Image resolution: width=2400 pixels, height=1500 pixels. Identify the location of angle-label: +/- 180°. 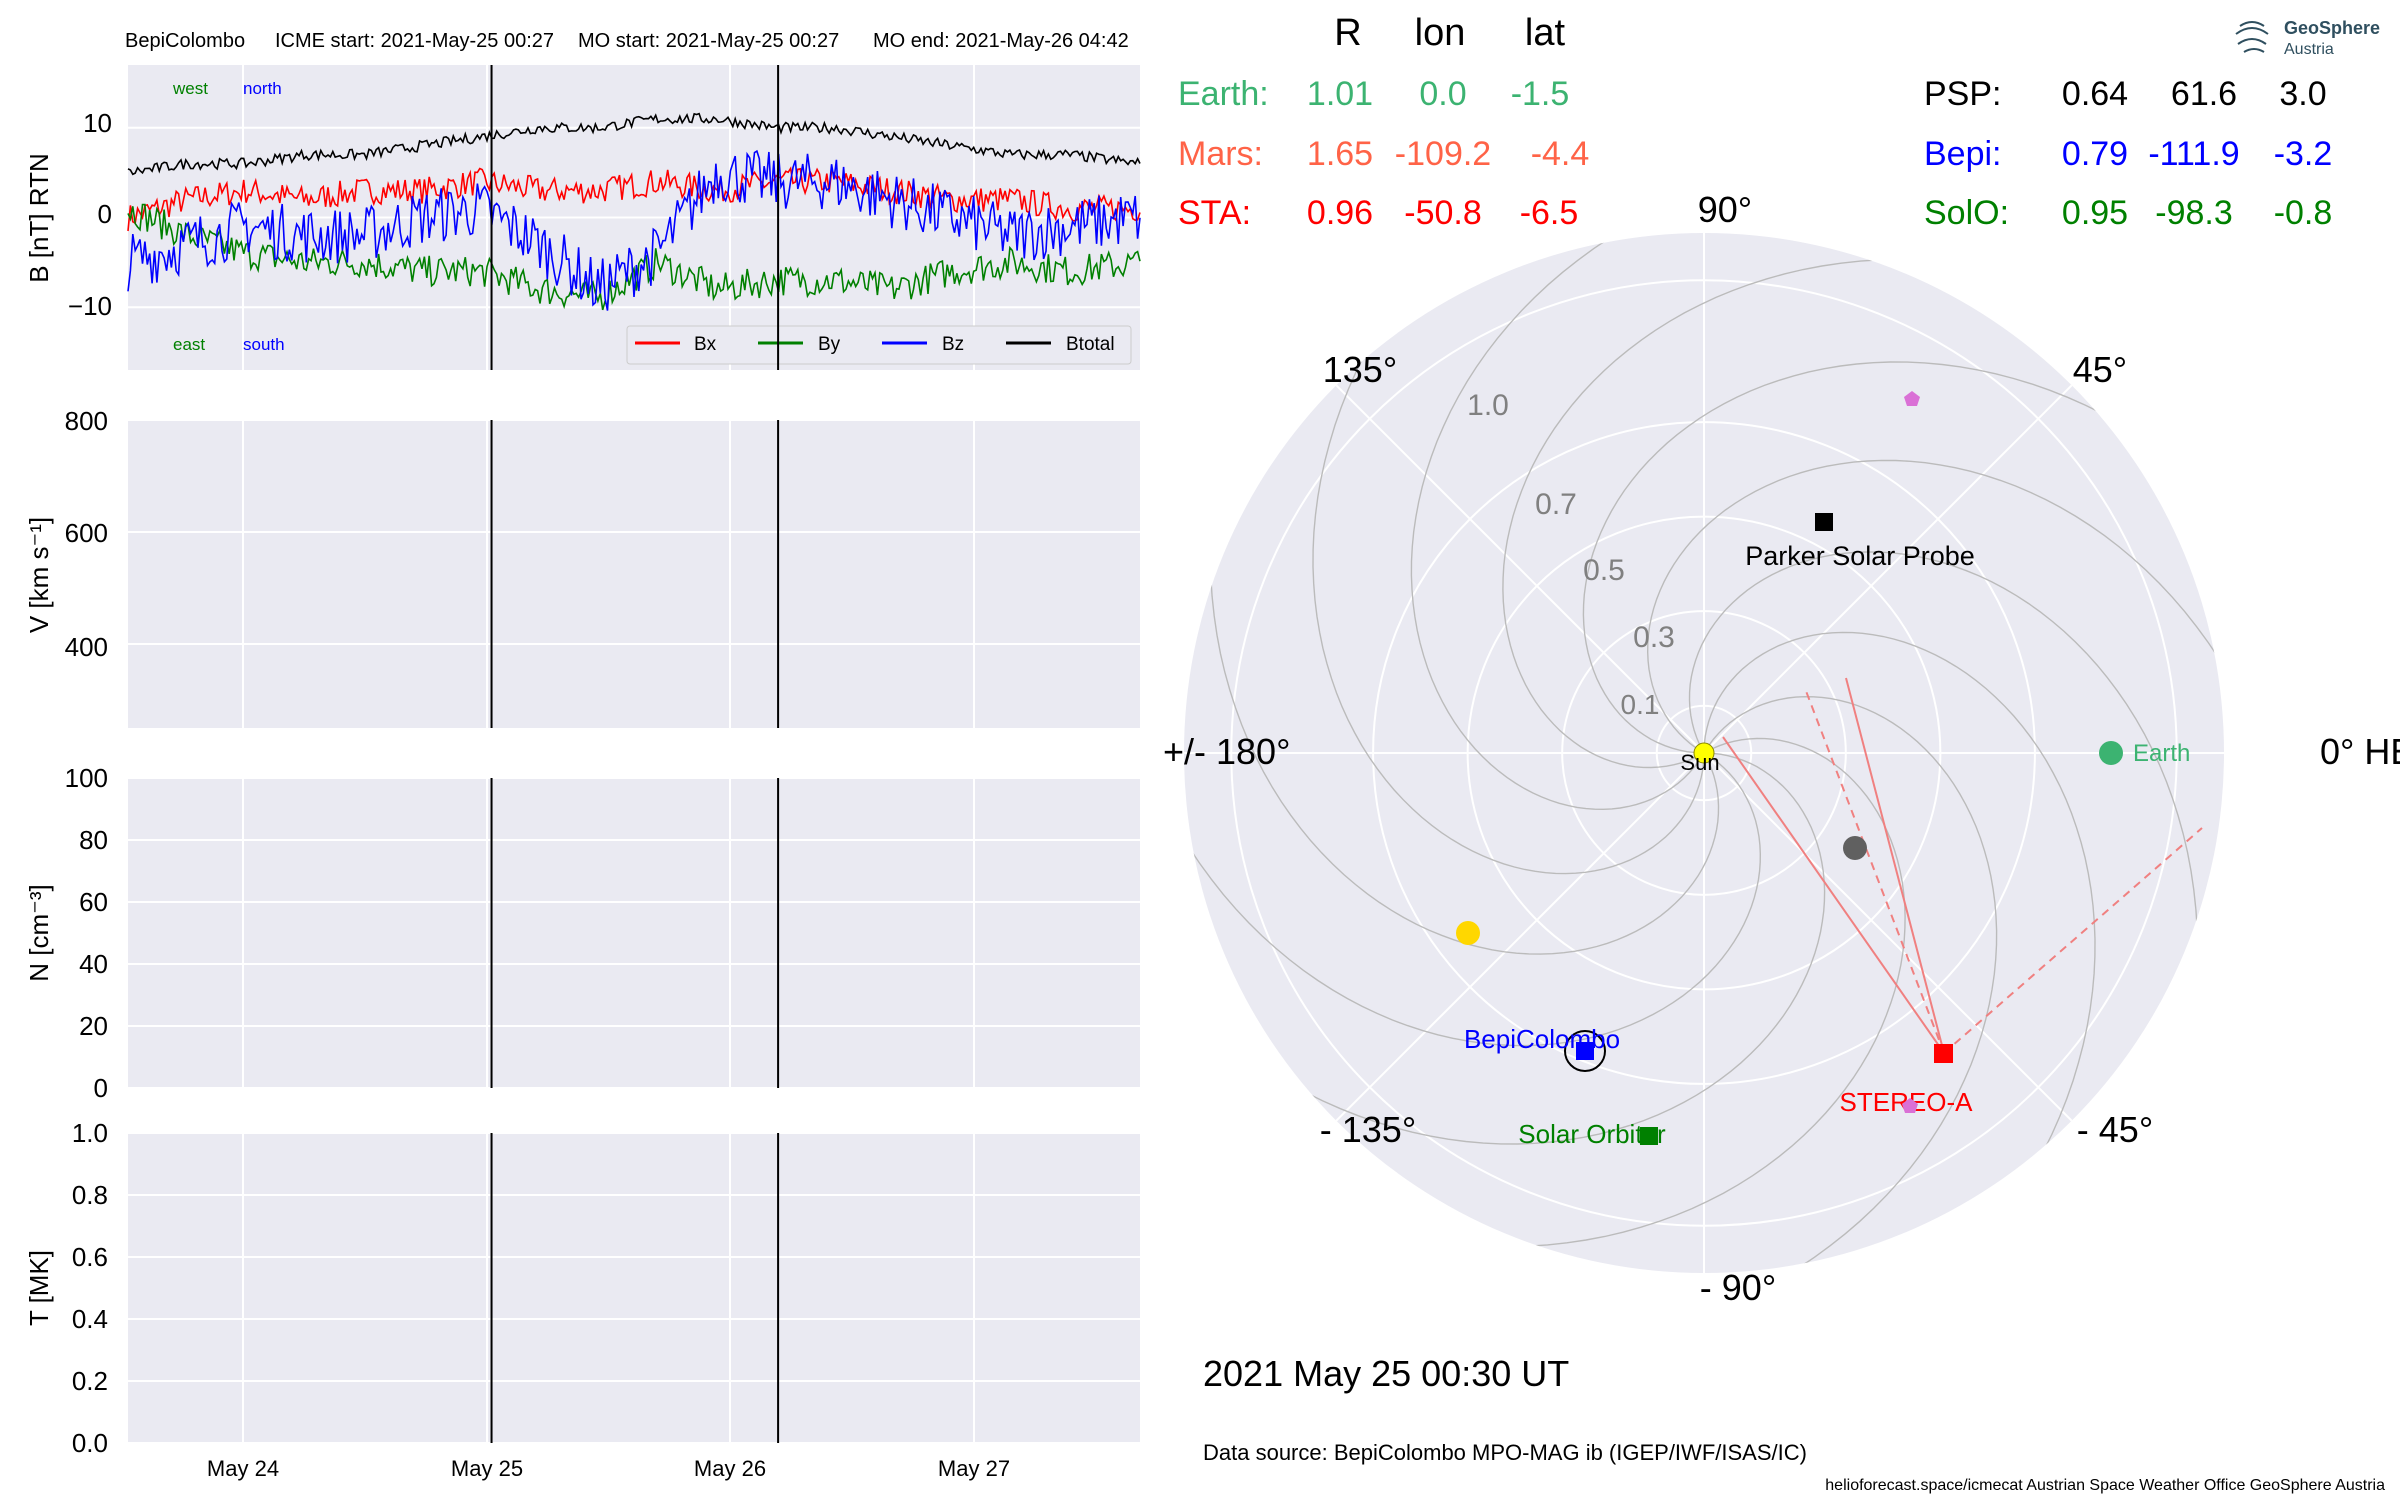
(1226, 751).